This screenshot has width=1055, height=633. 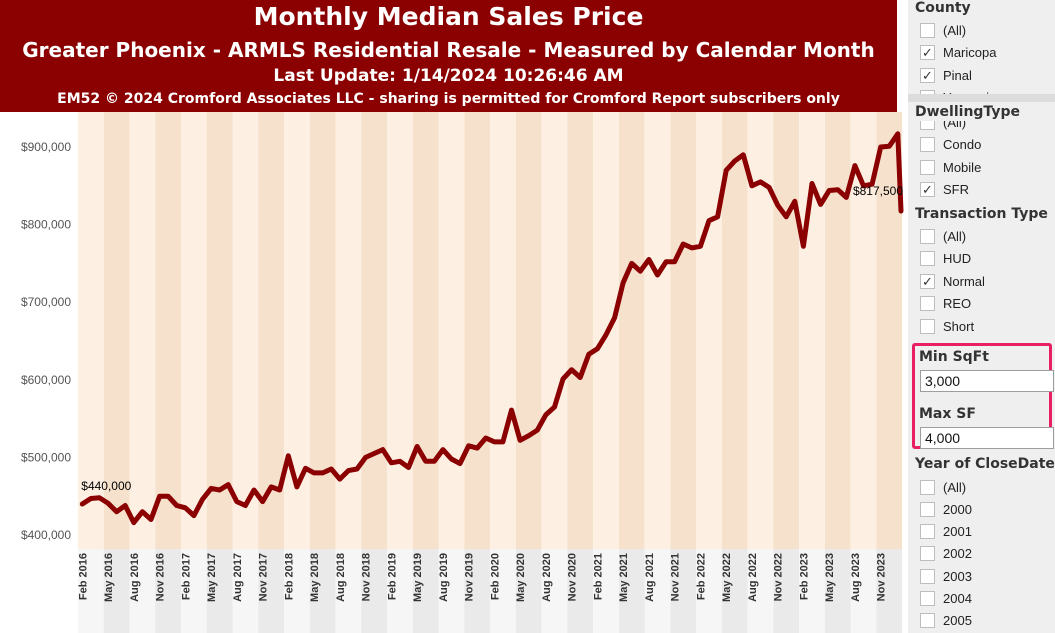 What do you see at coordinates (957, 509) in the screenshot?
I see `option-label: 2000` at bounding box center [957, 509].